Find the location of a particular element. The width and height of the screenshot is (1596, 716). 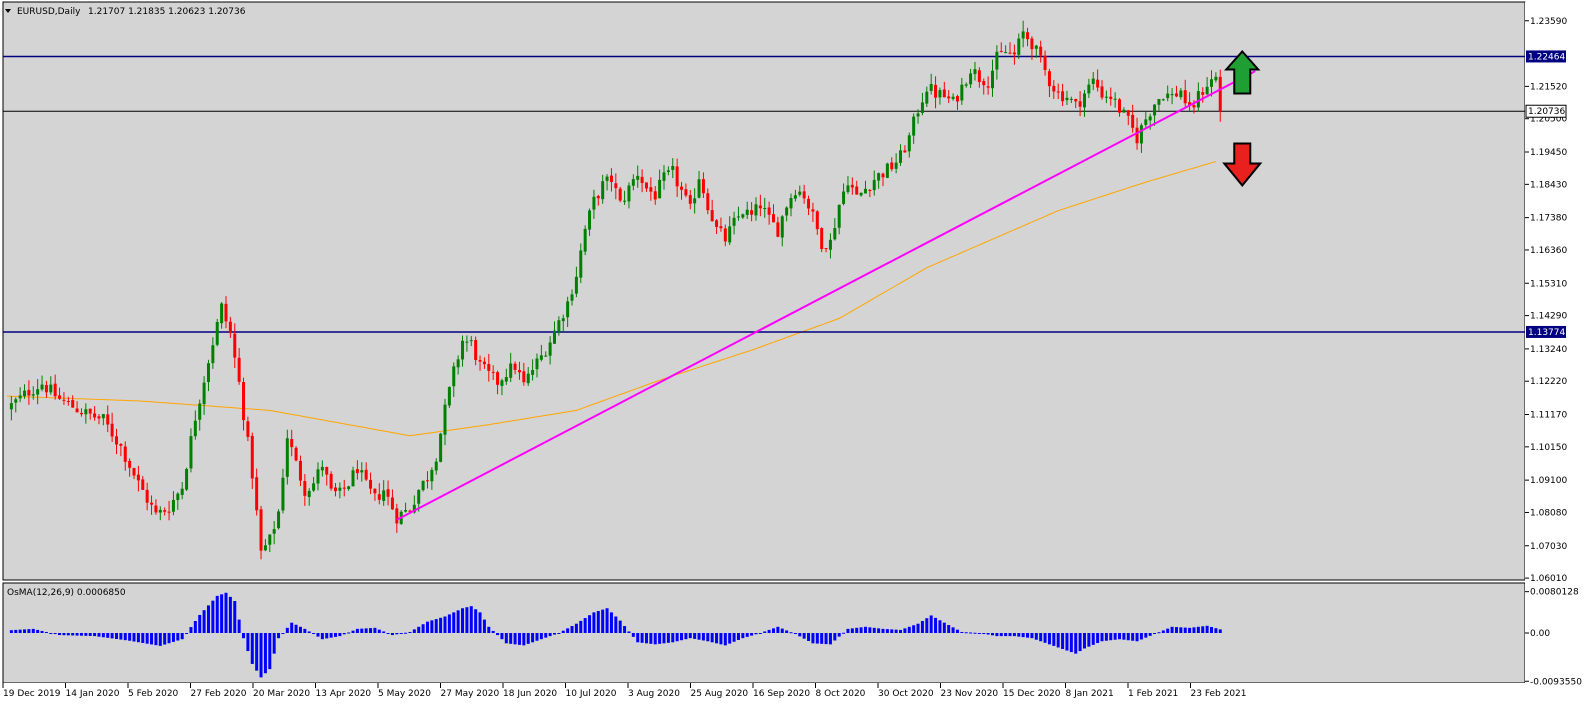

level-price-tag-bg is located at coordinates (1546, 56).